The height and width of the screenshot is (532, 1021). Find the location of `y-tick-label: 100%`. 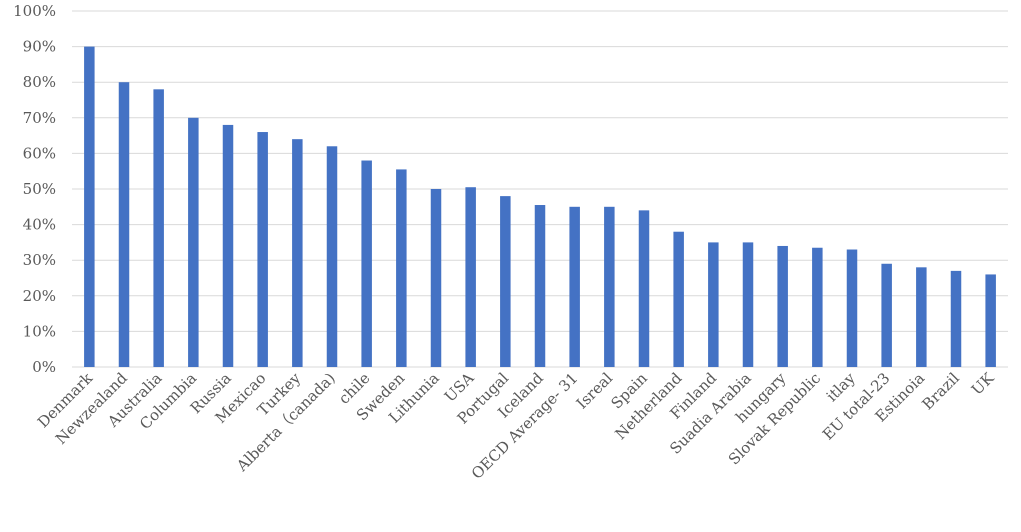

y-tick-label: 100% is located at coordinates (34, 11).